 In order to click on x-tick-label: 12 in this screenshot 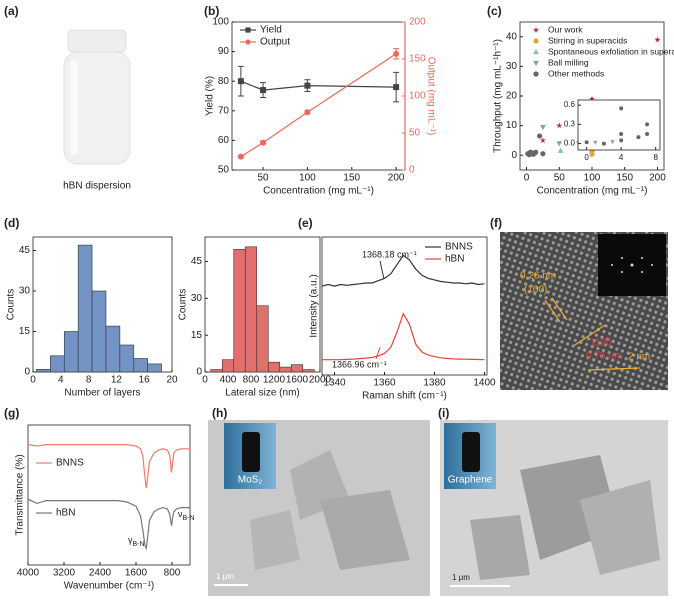, I will do `click(117, 380)`.